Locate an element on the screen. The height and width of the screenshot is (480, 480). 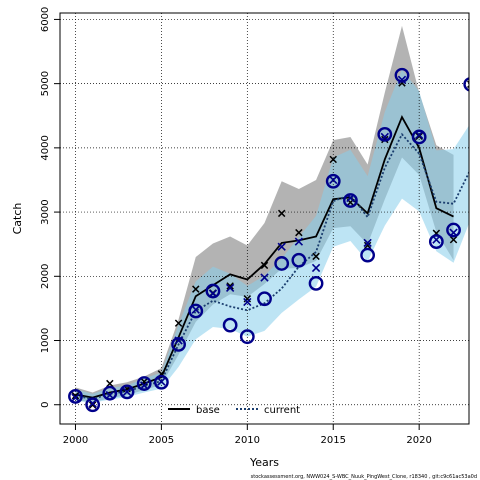
current-predicted-2003 is located at coordinates (127, 392).